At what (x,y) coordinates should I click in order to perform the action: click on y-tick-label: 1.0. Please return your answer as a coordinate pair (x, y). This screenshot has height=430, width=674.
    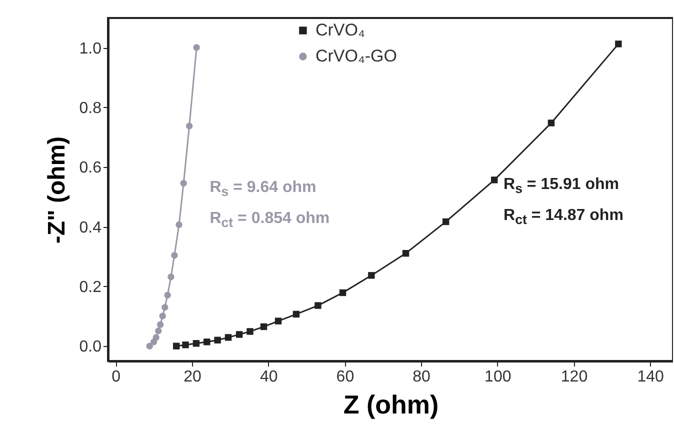
    Looking at the image, I should click on (90, 49).